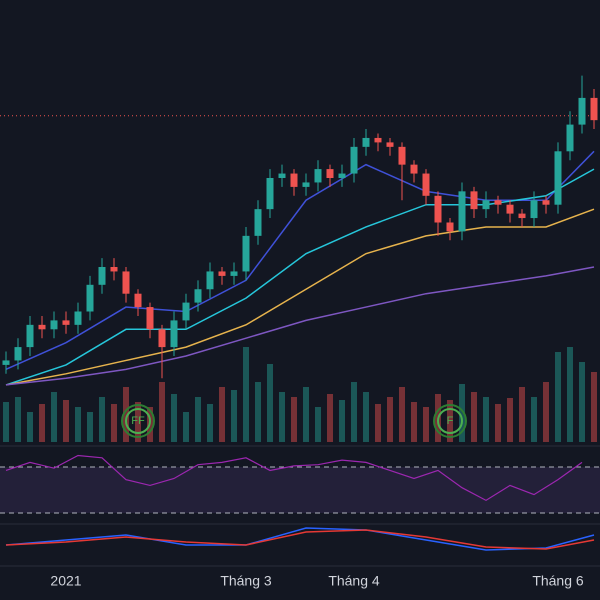 The height and width of the screenshot is (600, 600). I want to click on x-tick-label: Tháng 4, so click(354, 581).